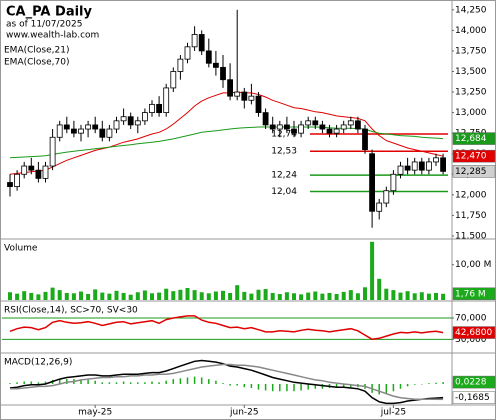 Image resolution: width=496 pixels, height=420 pixels. What do you see at coordinates (471, 72) in the screenshot?
I see `y-tick-label: 13,500` at bounding box center [471, 72].